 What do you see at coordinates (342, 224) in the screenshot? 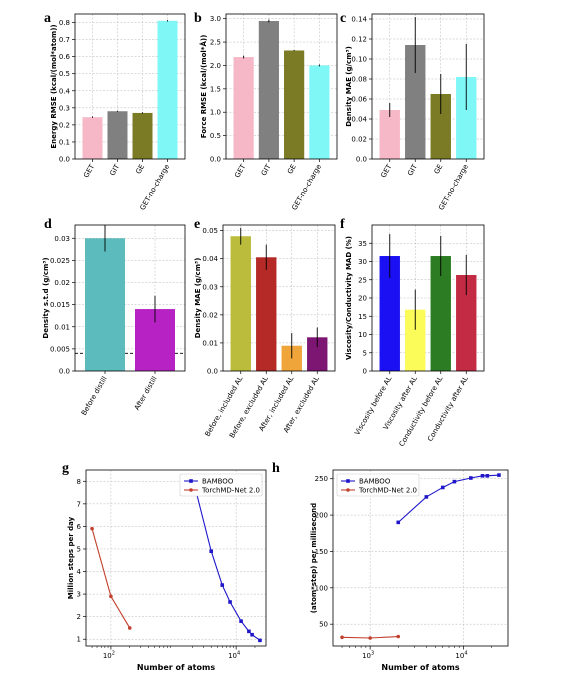
I see `panel-label: f` at bounding box center [342, 224].